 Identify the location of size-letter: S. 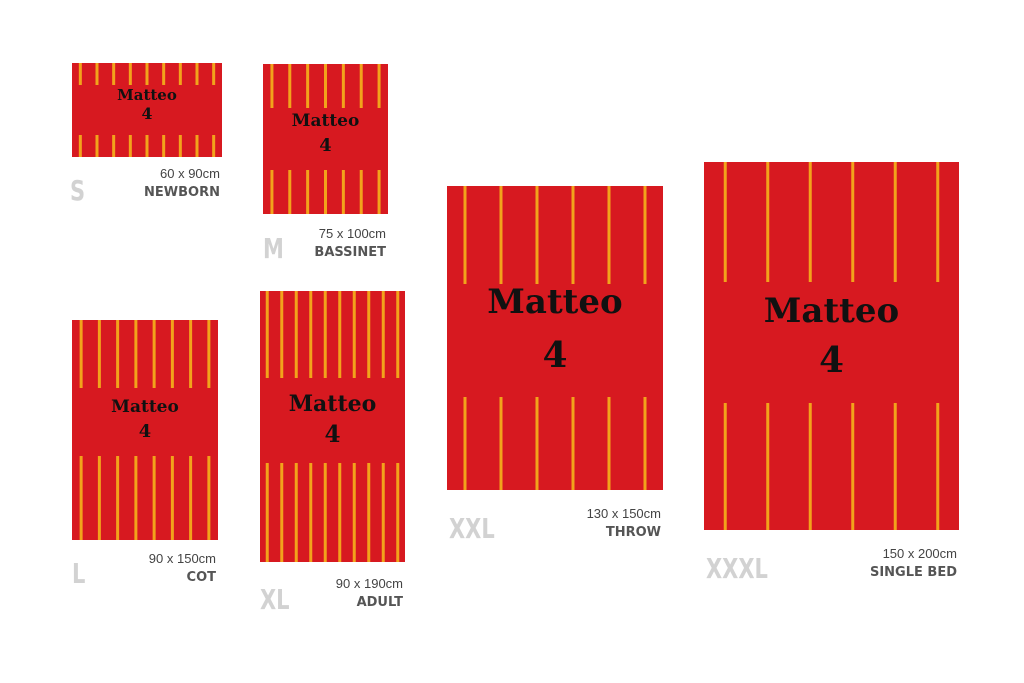
(77, 190).